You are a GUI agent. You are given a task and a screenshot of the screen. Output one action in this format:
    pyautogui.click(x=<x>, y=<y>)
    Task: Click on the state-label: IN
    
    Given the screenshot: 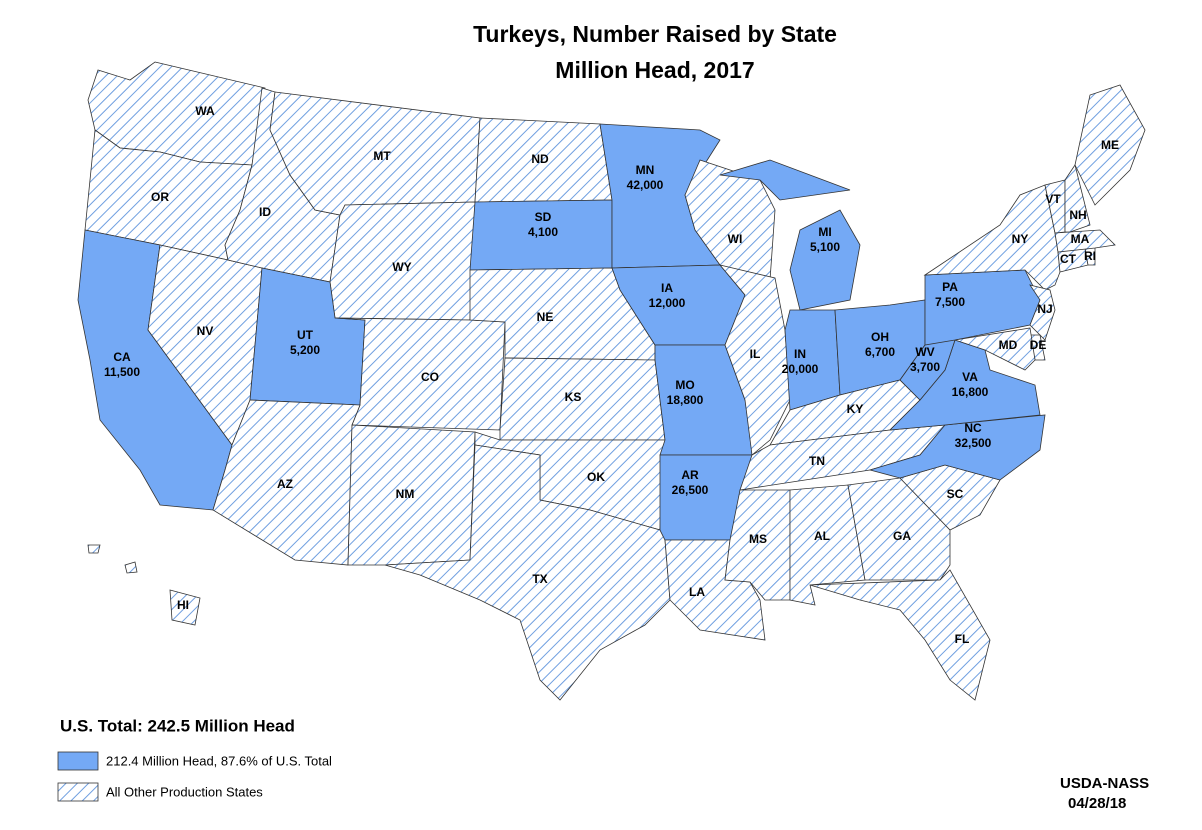 What is the action you would take?
    pyautogui.click(x=800, y=354)
    